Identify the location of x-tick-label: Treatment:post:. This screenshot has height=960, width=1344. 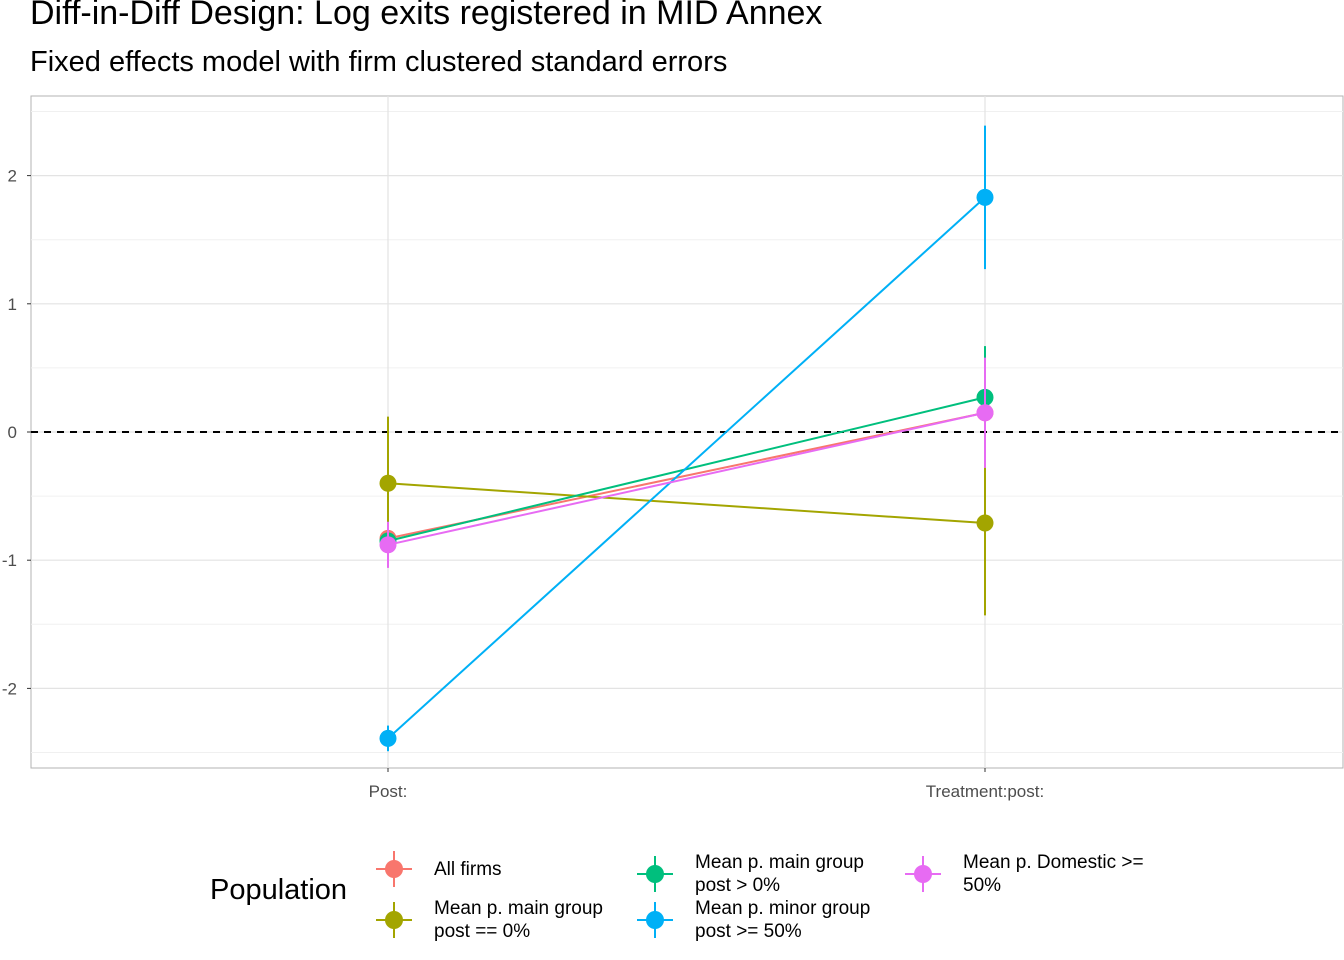
(985, 791).